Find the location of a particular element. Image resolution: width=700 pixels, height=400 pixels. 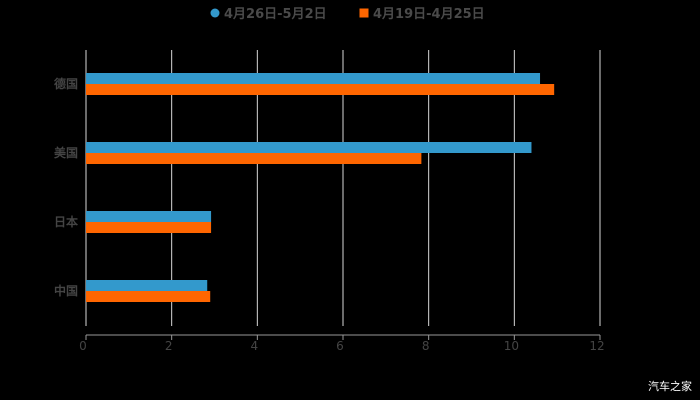

x-tick-label: 0 is located at coordinates (83, 346).